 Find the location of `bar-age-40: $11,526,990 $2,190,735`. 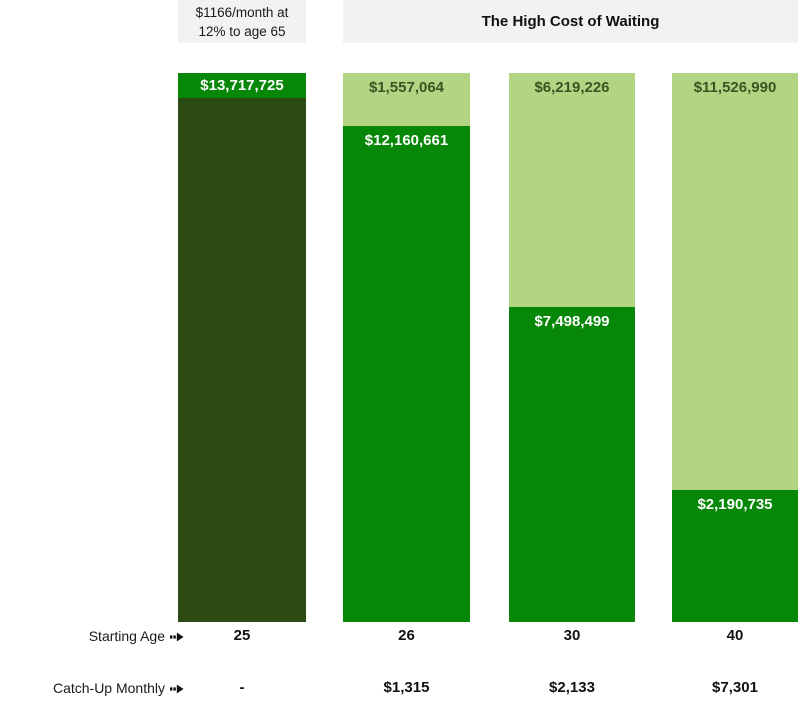

bar-age-40: $11,526,990 $2,190,735 is located at coordinates (735, 347).